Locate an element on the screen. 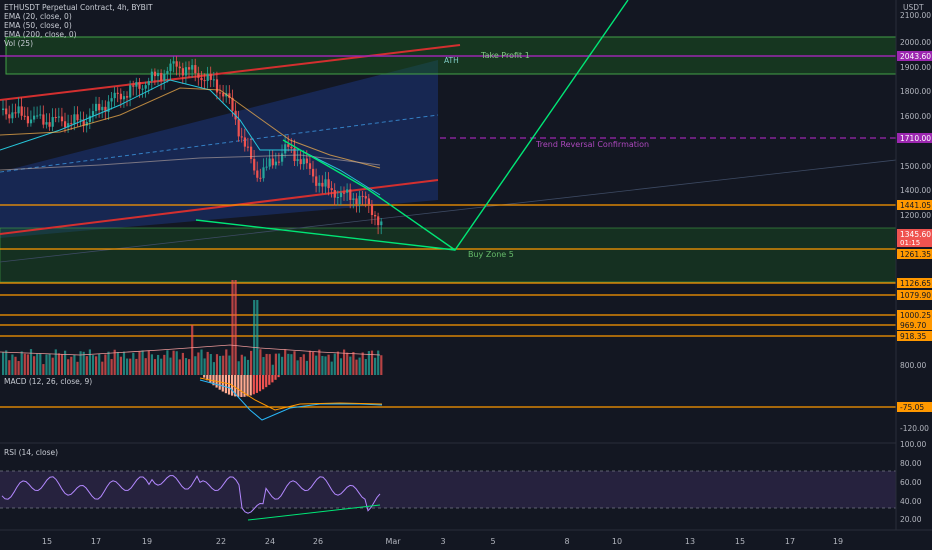 The image size is (932, 550). time-axis: 15 17 19 22 24 26 Mar 3 5 8 10 13 15 17 19 is located at coordinates (442, 541).